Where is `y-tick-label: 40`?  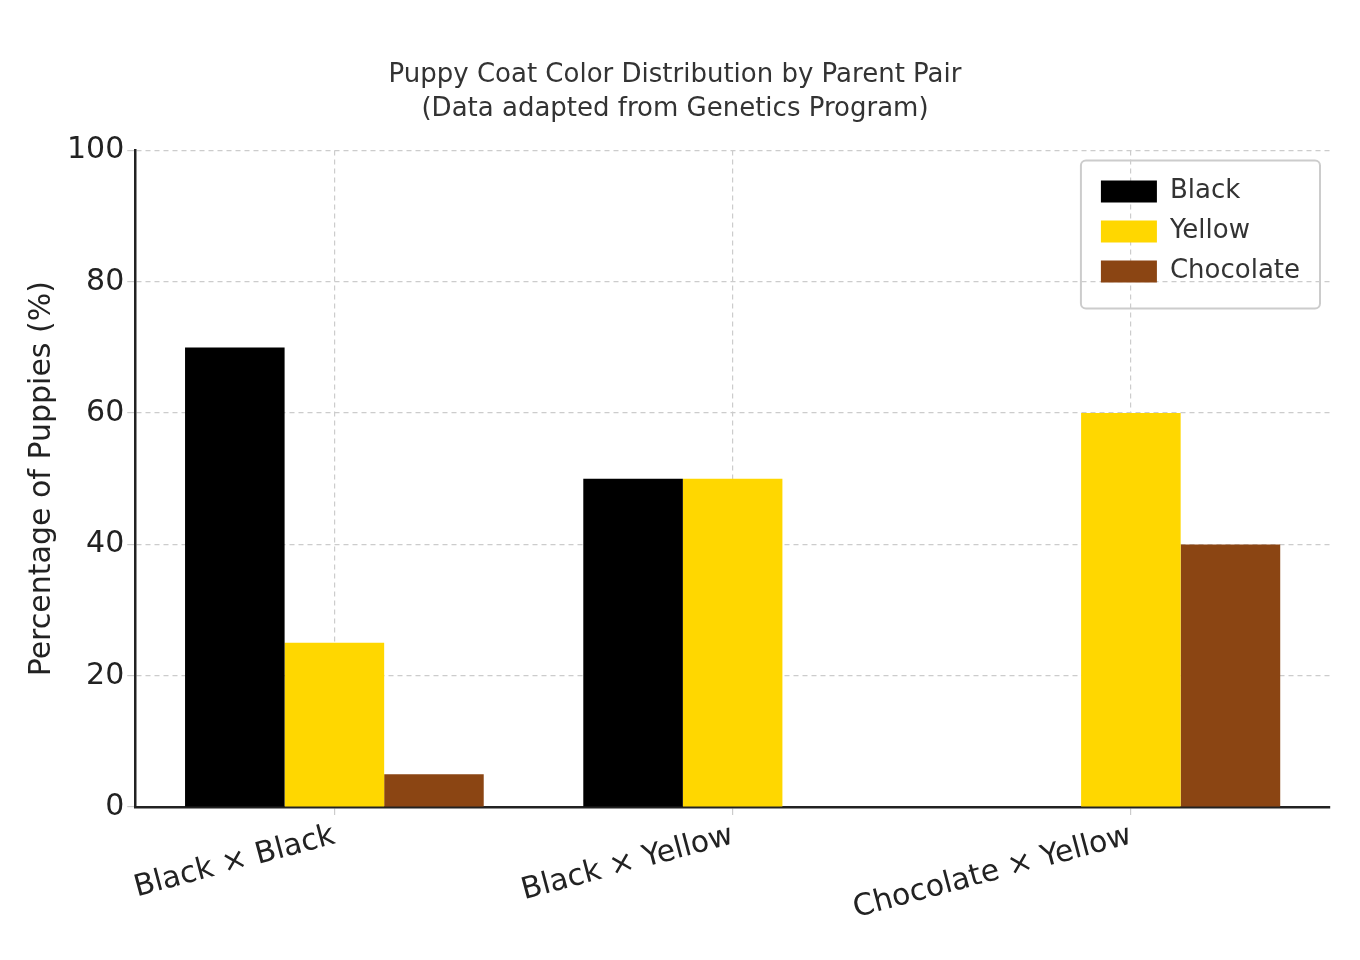
y-tick-label: 40 is located at coordinates (105, 542).